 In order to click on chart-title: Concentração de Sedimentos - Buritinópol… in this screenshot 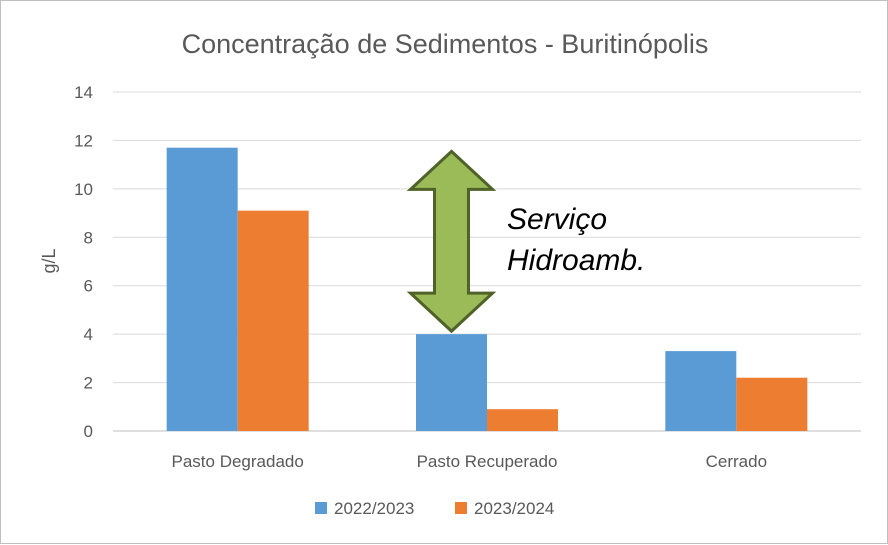, I will do `click(445, 44)`.